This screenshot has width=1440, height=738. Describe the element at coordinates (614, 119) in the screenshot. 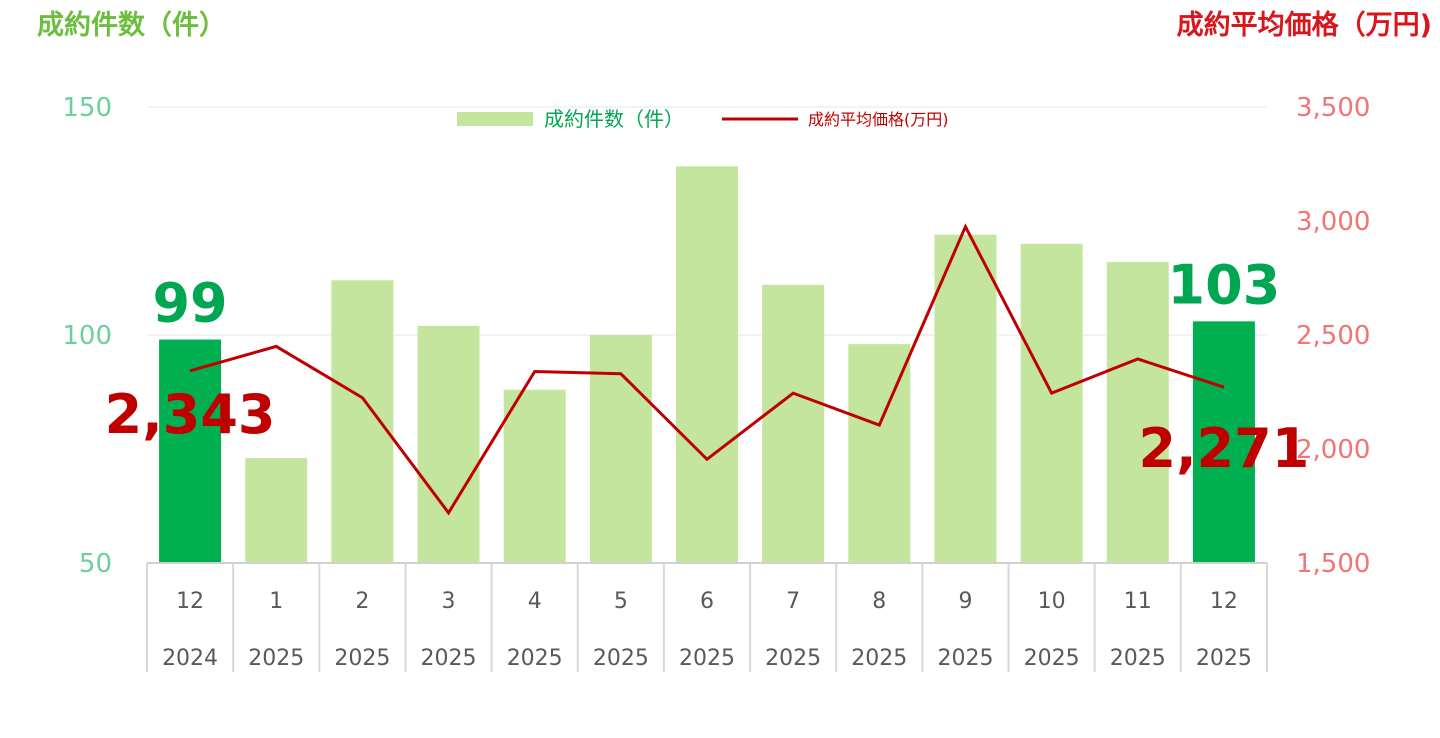

I see `legend-bar-label: 成約件数（件）` at that location.